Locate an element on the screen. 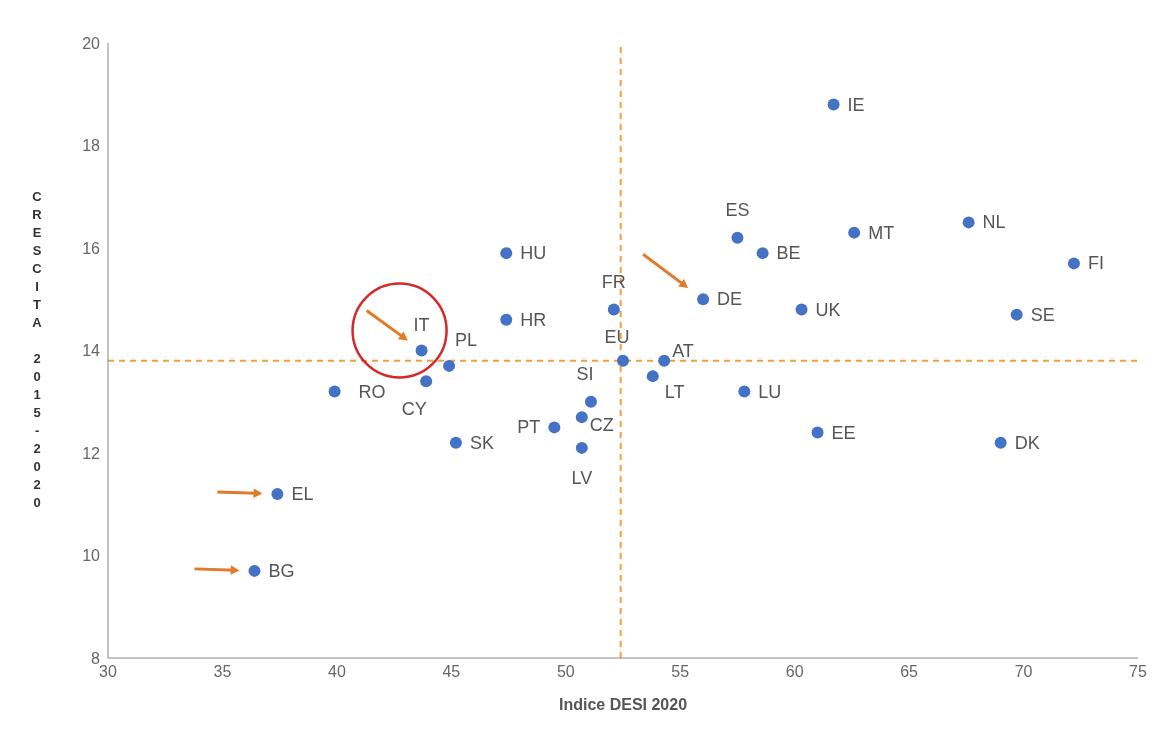  x-tick-label: 50 is located at coordinates (565, 672).